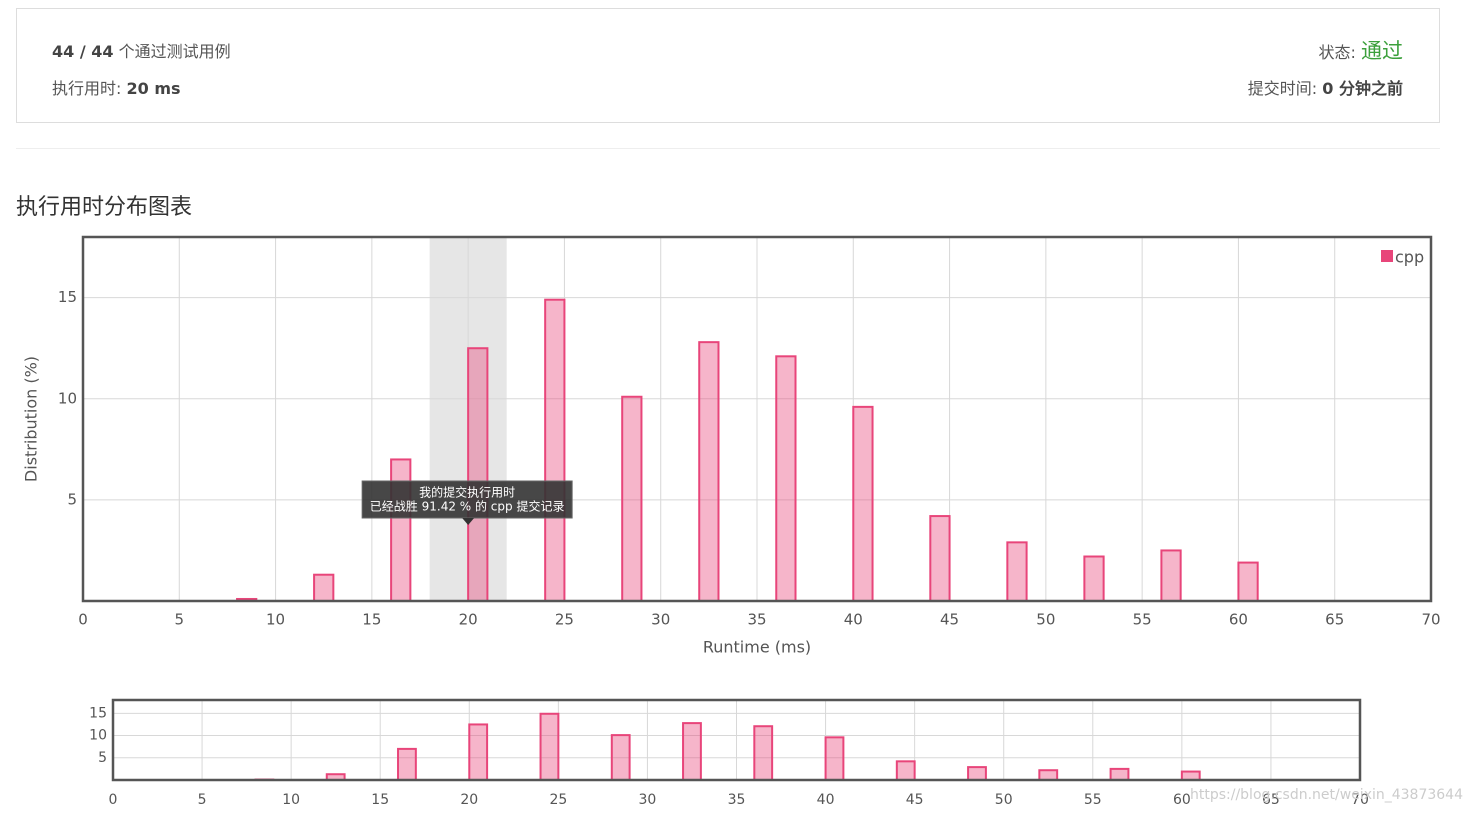 The height and width of the screenshot is (813, 1472). Describe the element at coordinates (104, 207) in the screenshot. I see `section-title: 执行用时分布图表` at that location.